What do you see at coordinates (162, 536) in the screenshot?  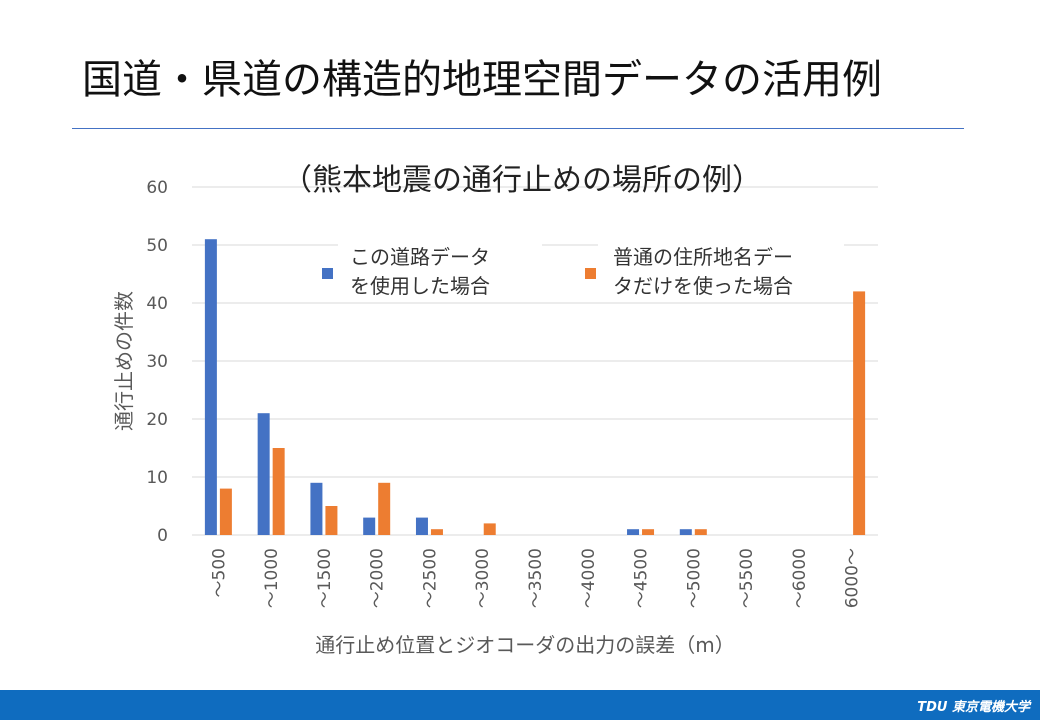 I see `y-tick-label: 0` at bounding box center [162, 536].